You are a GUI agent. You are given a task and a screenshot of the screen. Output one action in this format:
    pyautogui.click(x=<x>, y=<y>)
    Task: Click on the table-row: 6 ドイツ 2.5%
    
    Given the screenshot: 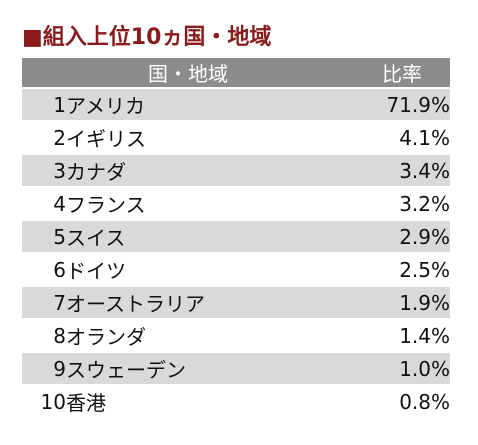 What is the action you would take?
    pyautogui.click(x=236, y=270)
    